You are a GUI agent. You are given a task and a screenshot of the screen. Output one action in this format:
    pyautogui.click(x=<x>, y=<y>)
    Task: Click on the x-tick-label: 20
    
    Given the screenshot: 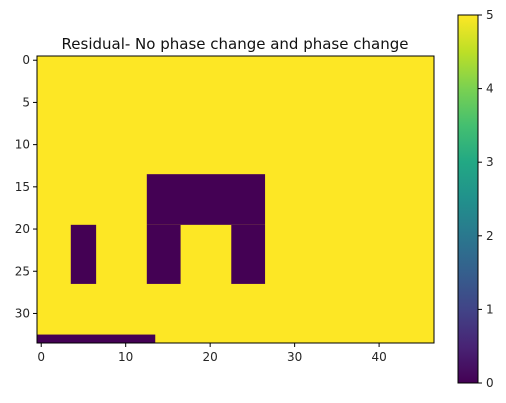 What is the action you would take?
    pyautogui.click(x=210, y=357)
    